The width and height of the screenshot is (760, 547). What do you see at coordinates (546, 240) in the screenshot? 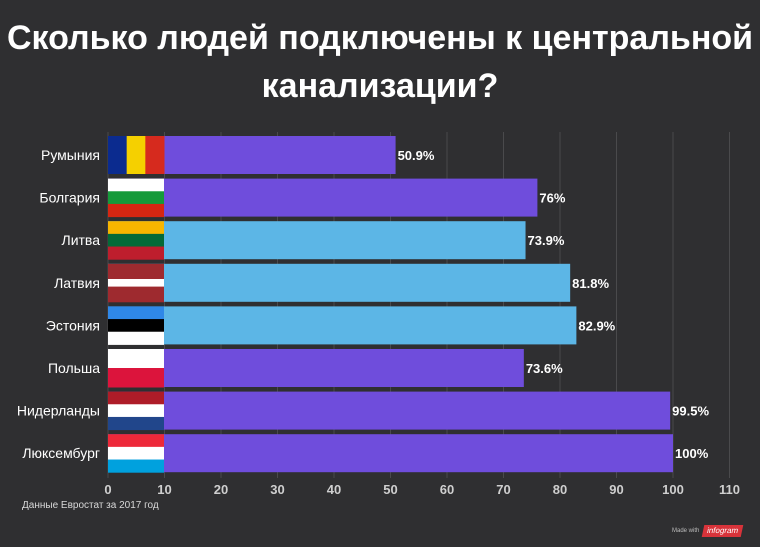
I see `value-label-2: 73.9%` at bounding box center [546, 240].